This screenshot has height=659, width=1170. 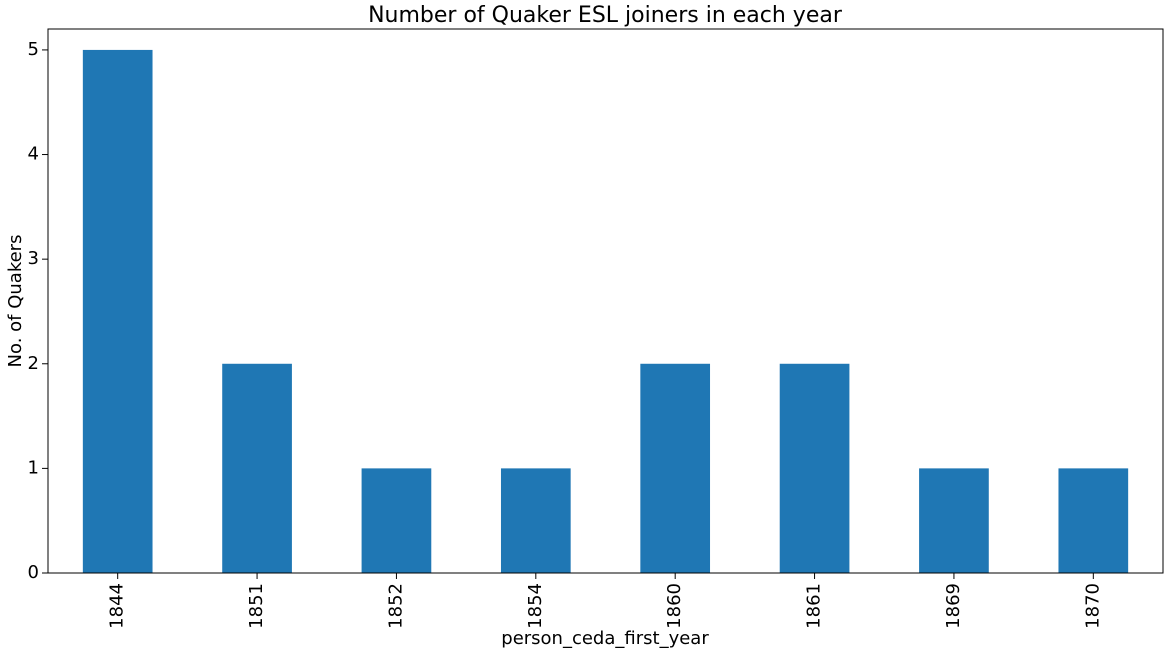 I want to click on x-axis-ticks: 1844 1851 1852 1854 1860 1861 1869 1870, so click(x=605, y=601).